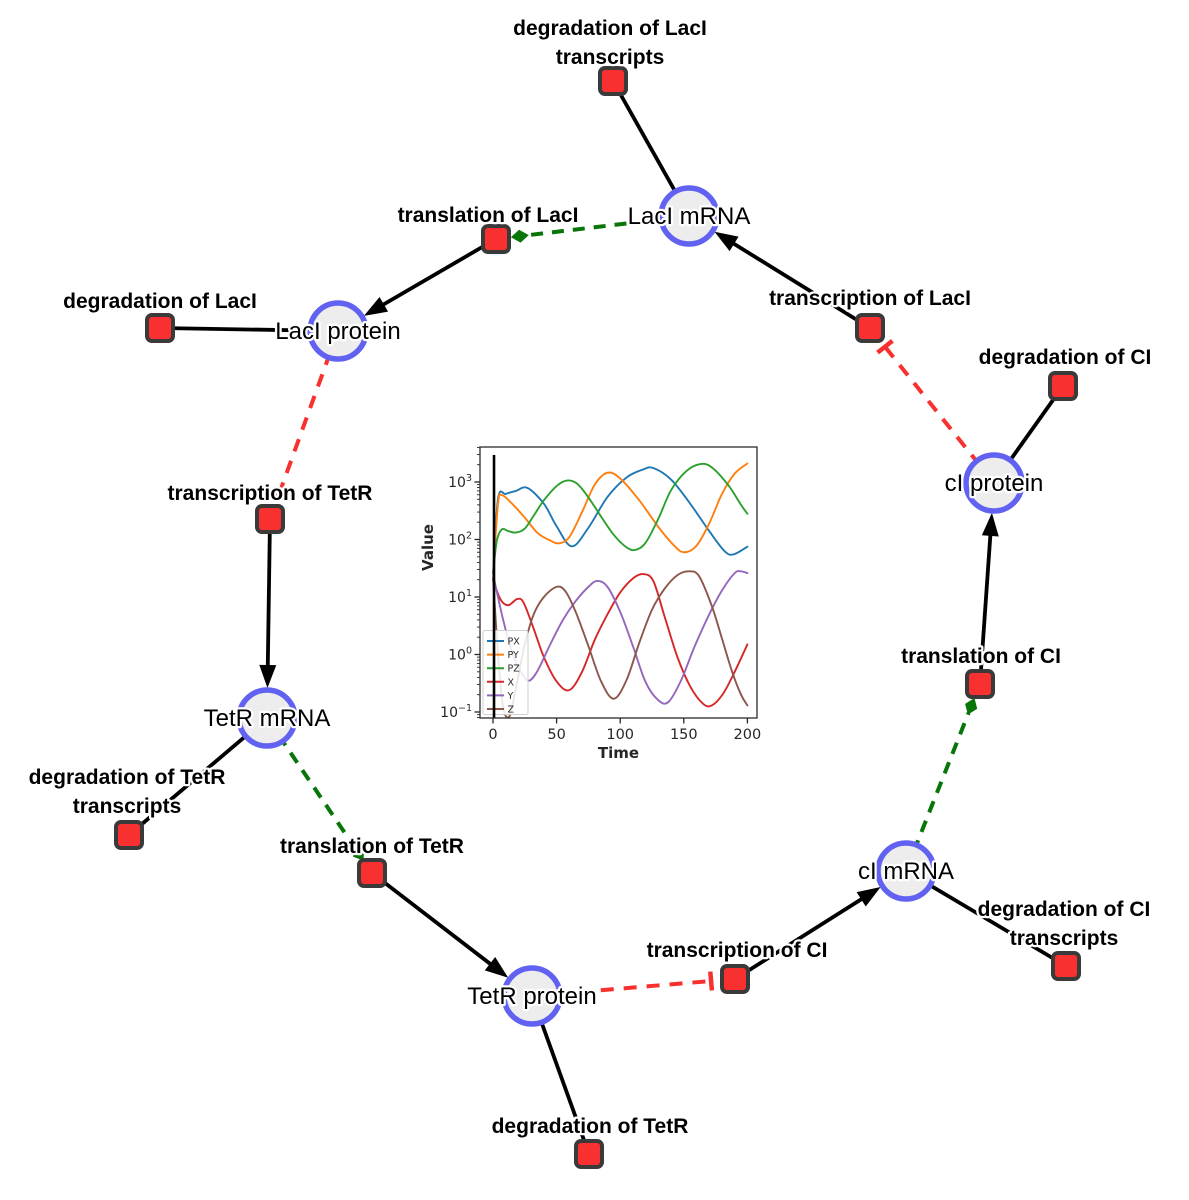 The height and width of the screenshot is (1200, 1189). I want to click on species-label-ci-mrna: cI mRNA, so click(906, 871).